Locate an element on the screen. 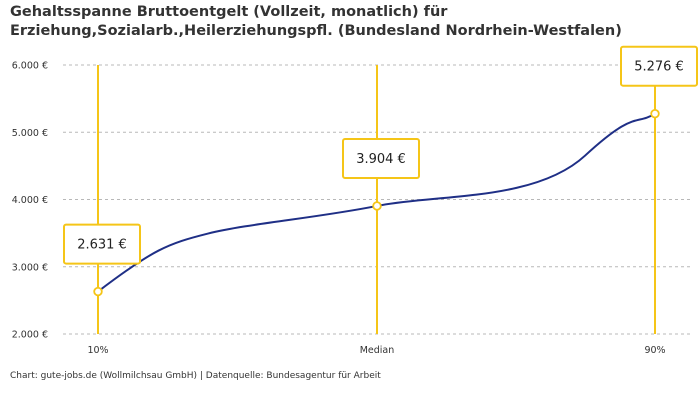 Image resolution: width=700 pixels, height=400 pixels. value-label: 3.904 € is located at coordinates (381, 159).